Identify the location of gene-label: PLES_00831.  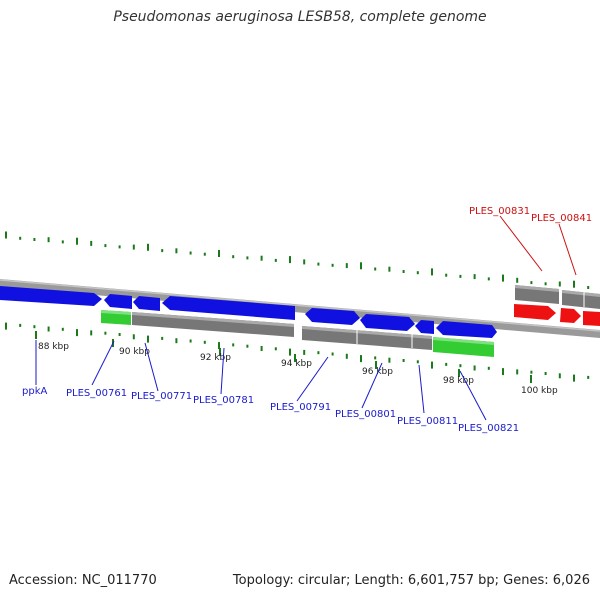
(499, 211).